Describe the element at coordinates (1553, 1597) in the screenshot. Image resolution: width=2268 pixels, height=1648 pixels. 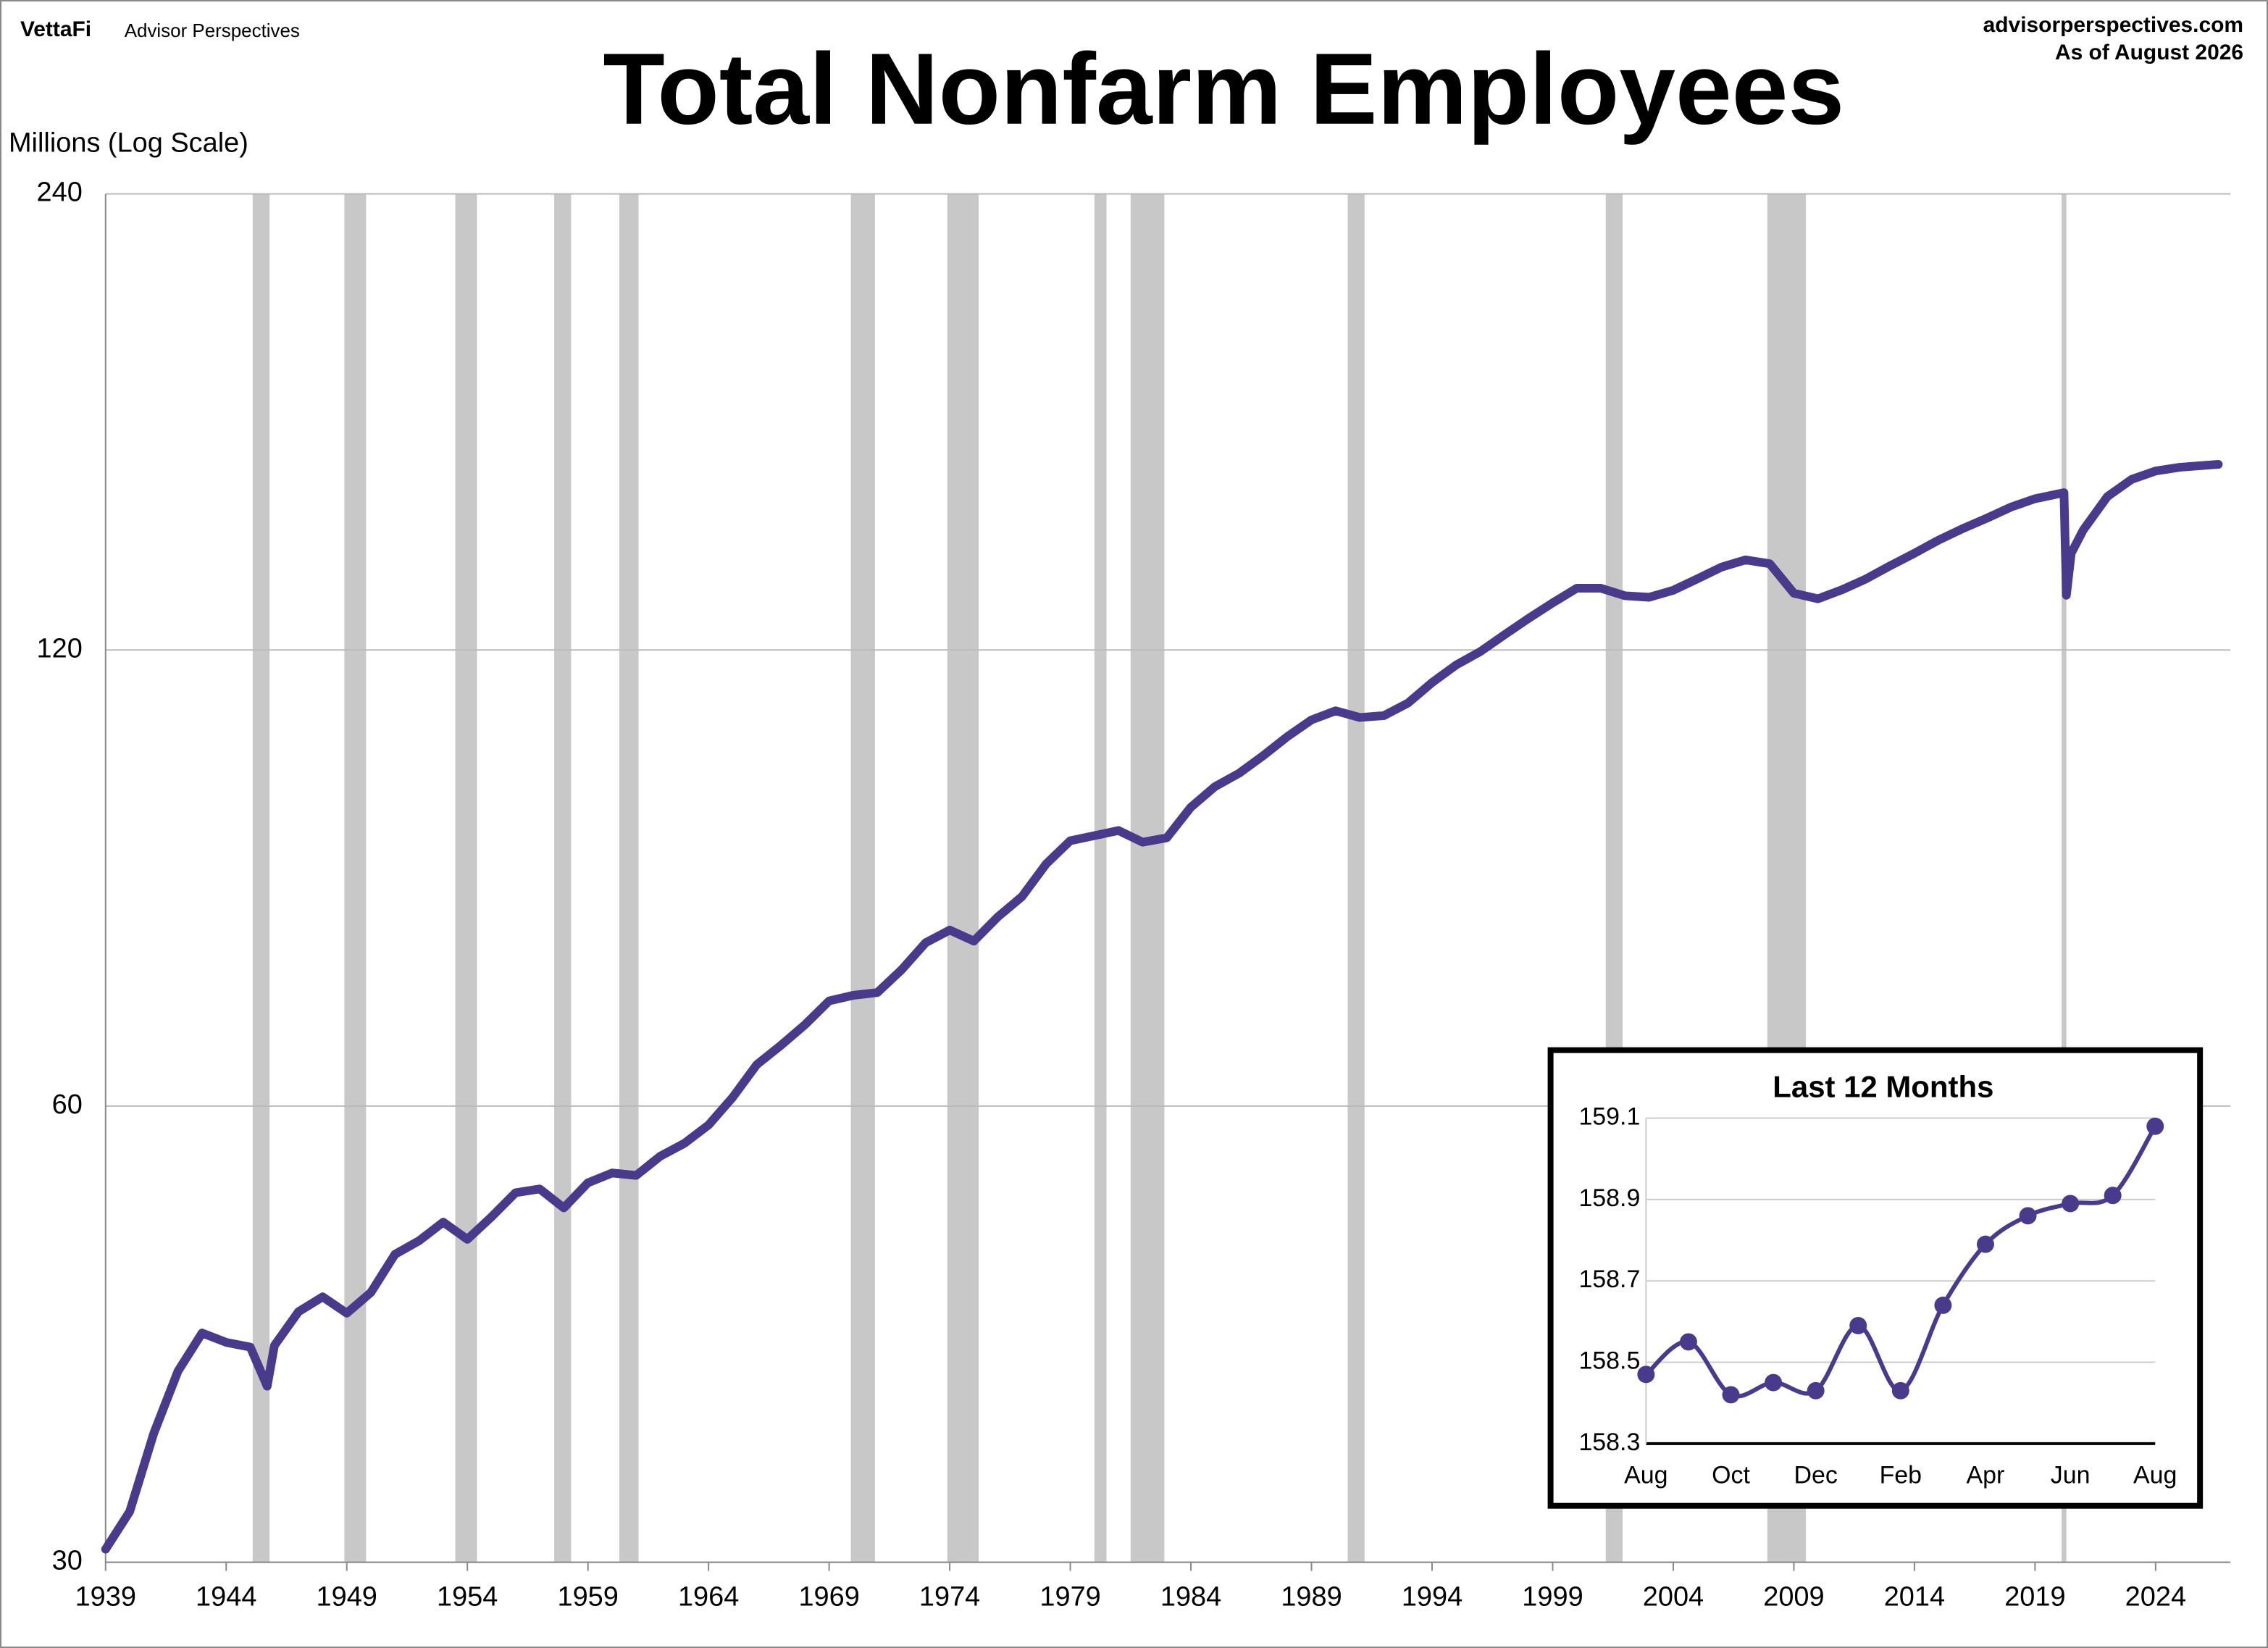
I see `x-tick-label: 1999` at that location.